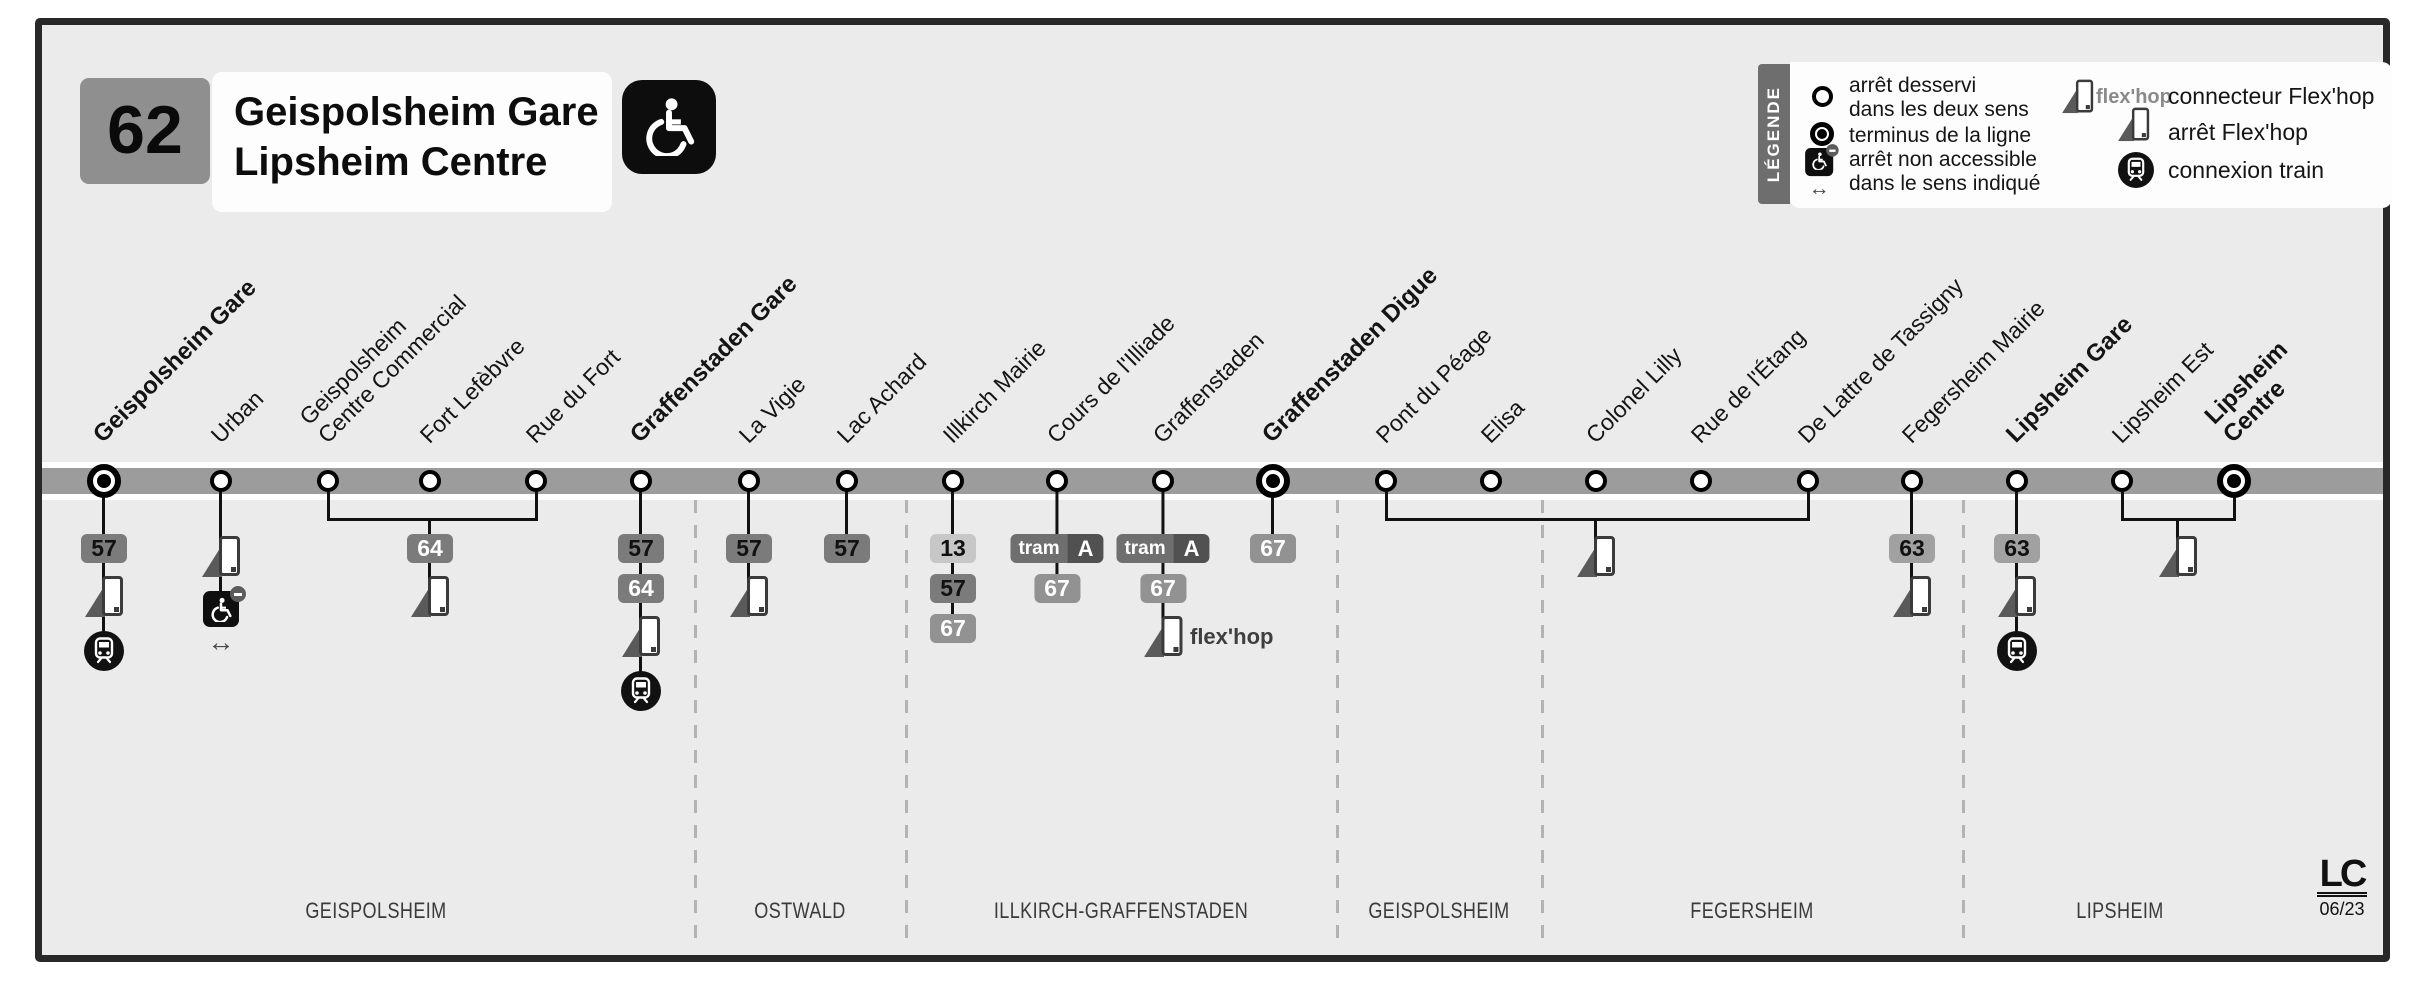  What do you see at coordinates (2134, 125) in the screenshot?
I see `flexhop-stop-icon` at bounding box center [2134, 125].